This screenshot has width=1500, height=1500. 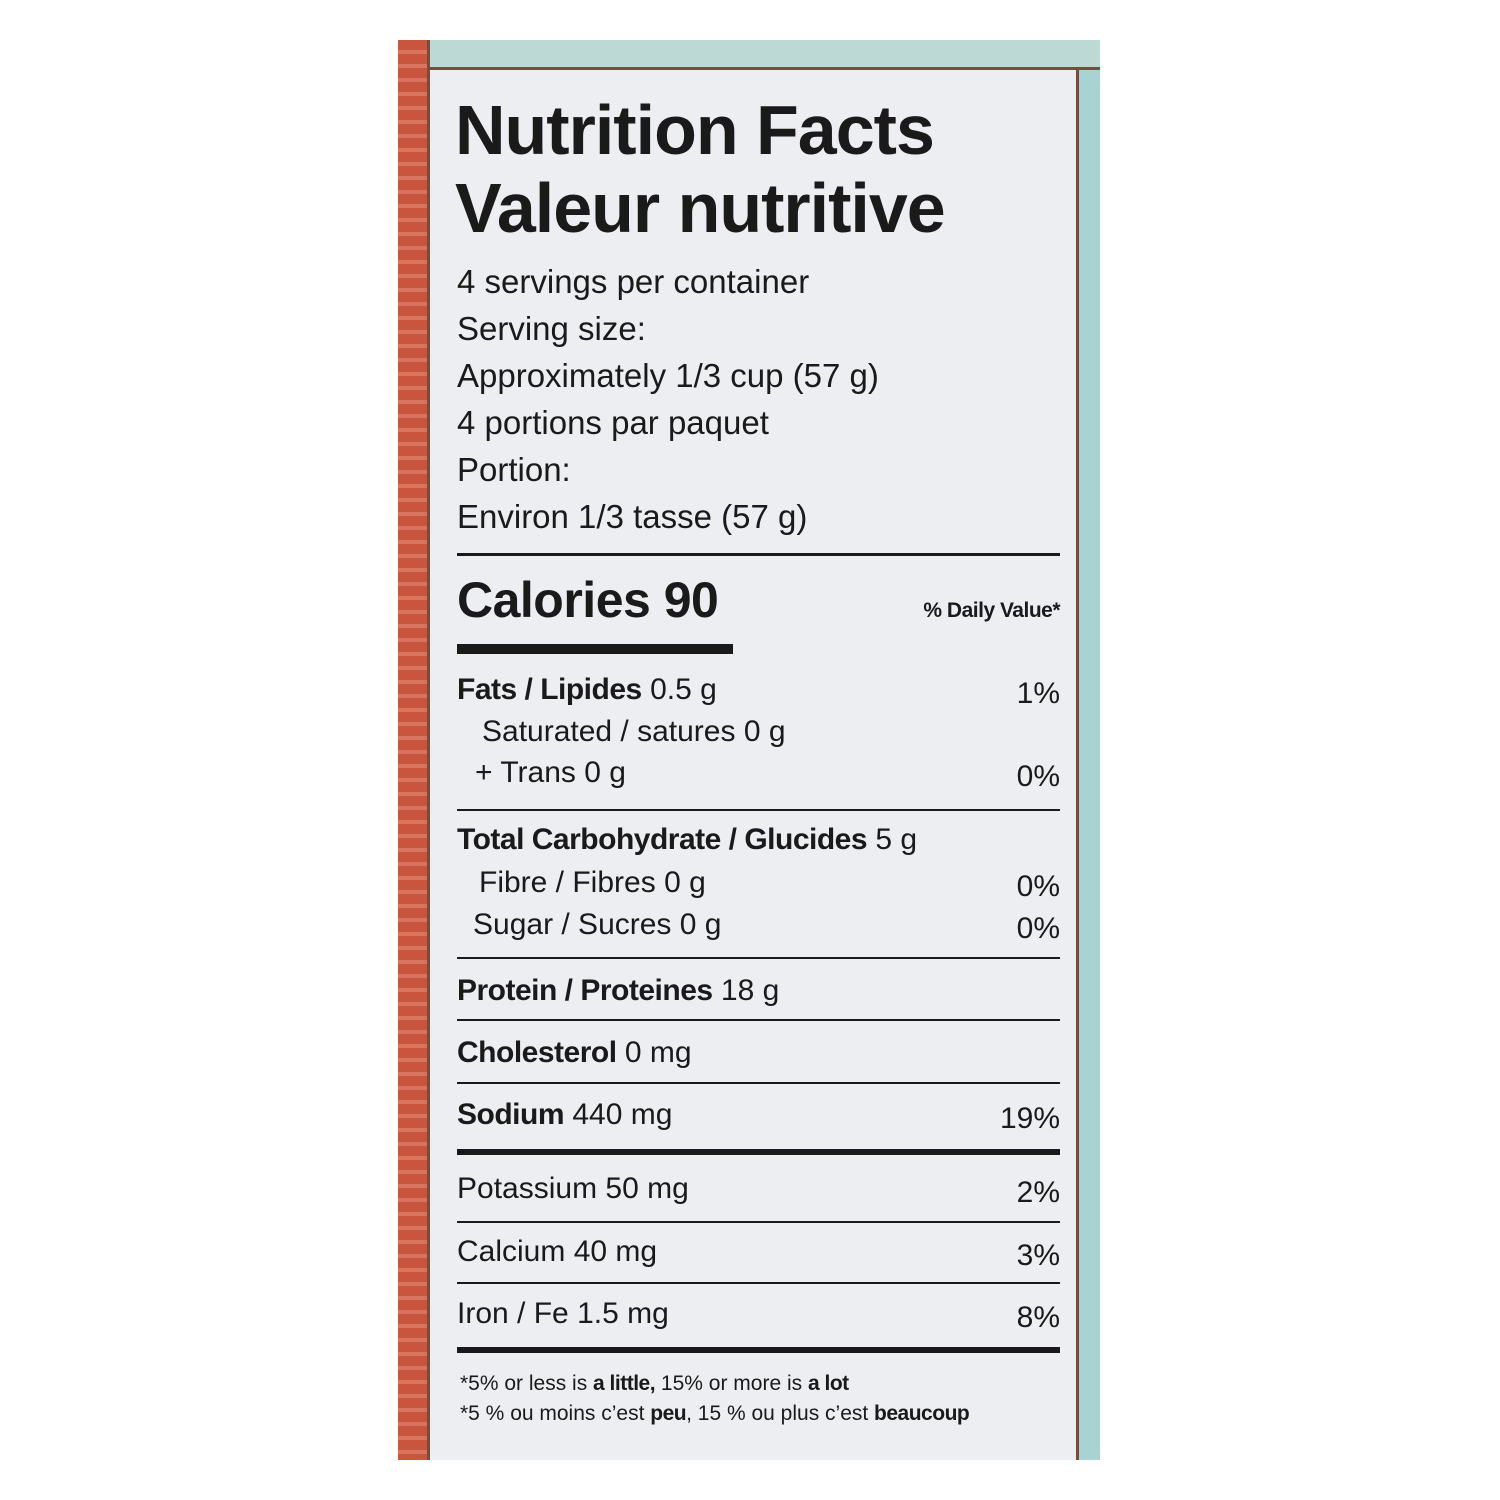 What do you see at coordinates (695, 130) in the screenshot?
I see `title: Nutrition Facts` at bounding box center [695, 130].